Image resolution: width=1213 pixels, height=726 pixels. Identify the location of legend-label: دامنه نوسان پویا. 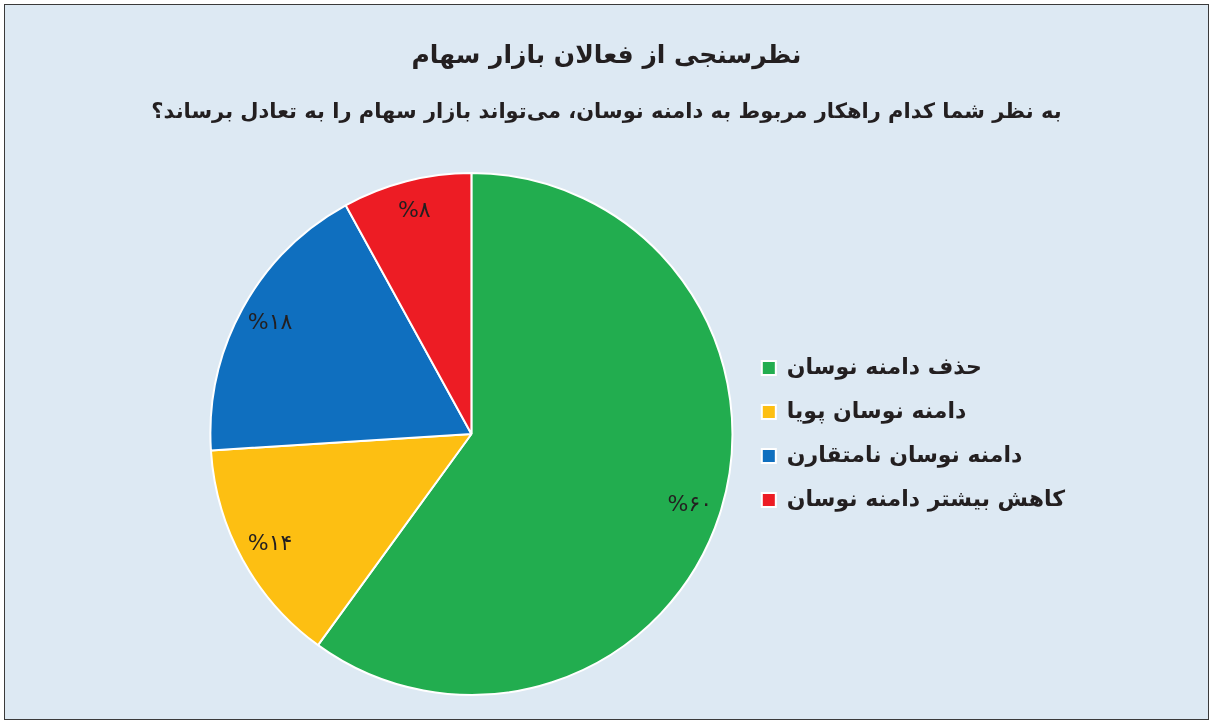
(876, 410).